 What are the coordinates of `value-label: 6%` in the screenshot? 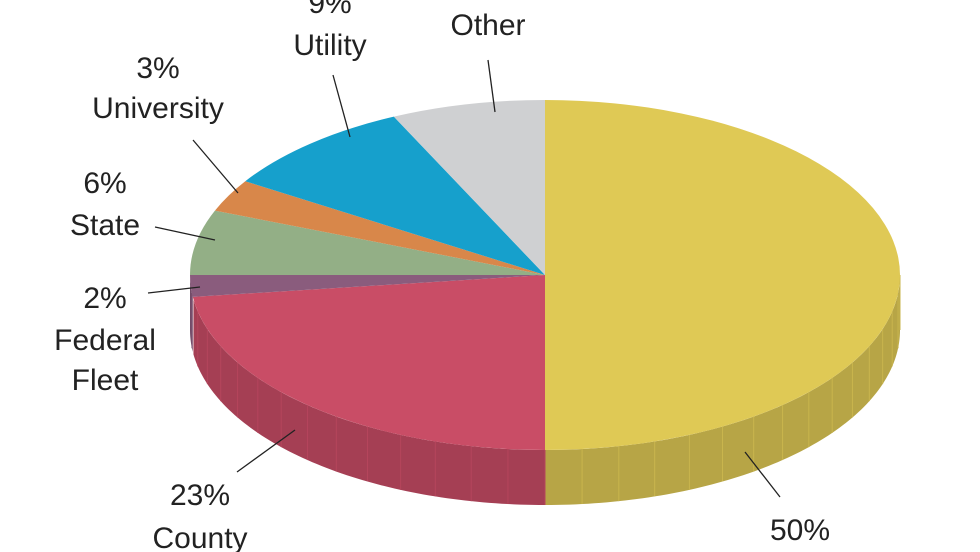 It's located at (104, 183).